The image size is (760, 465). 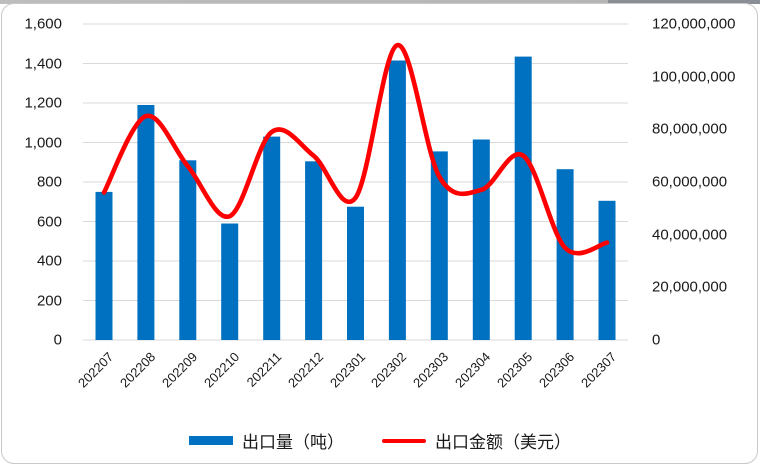 I want to click on y-axis-right-tick: 20,000,000, so click(x=690, y=287).